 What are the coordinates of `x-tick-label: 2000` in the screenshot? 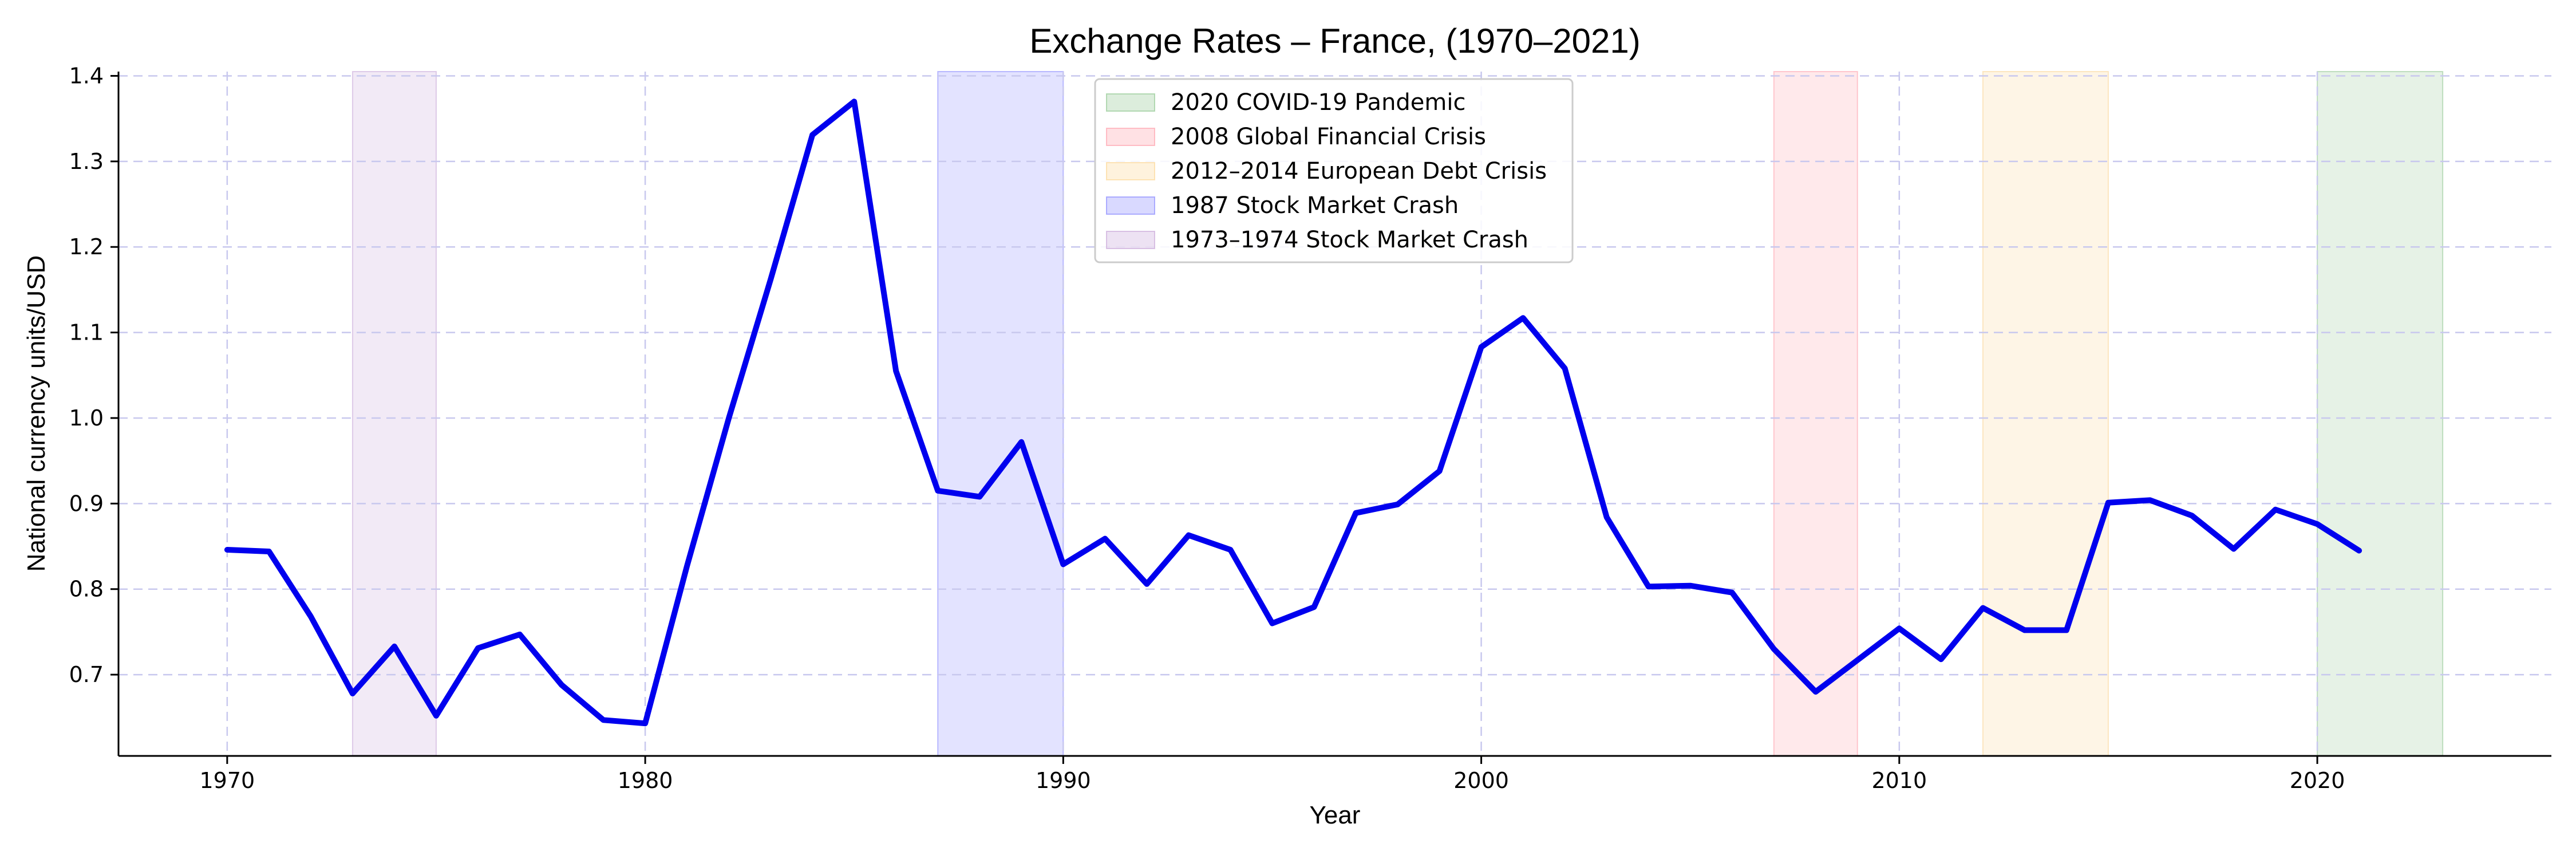 It's located at (1481, 780).